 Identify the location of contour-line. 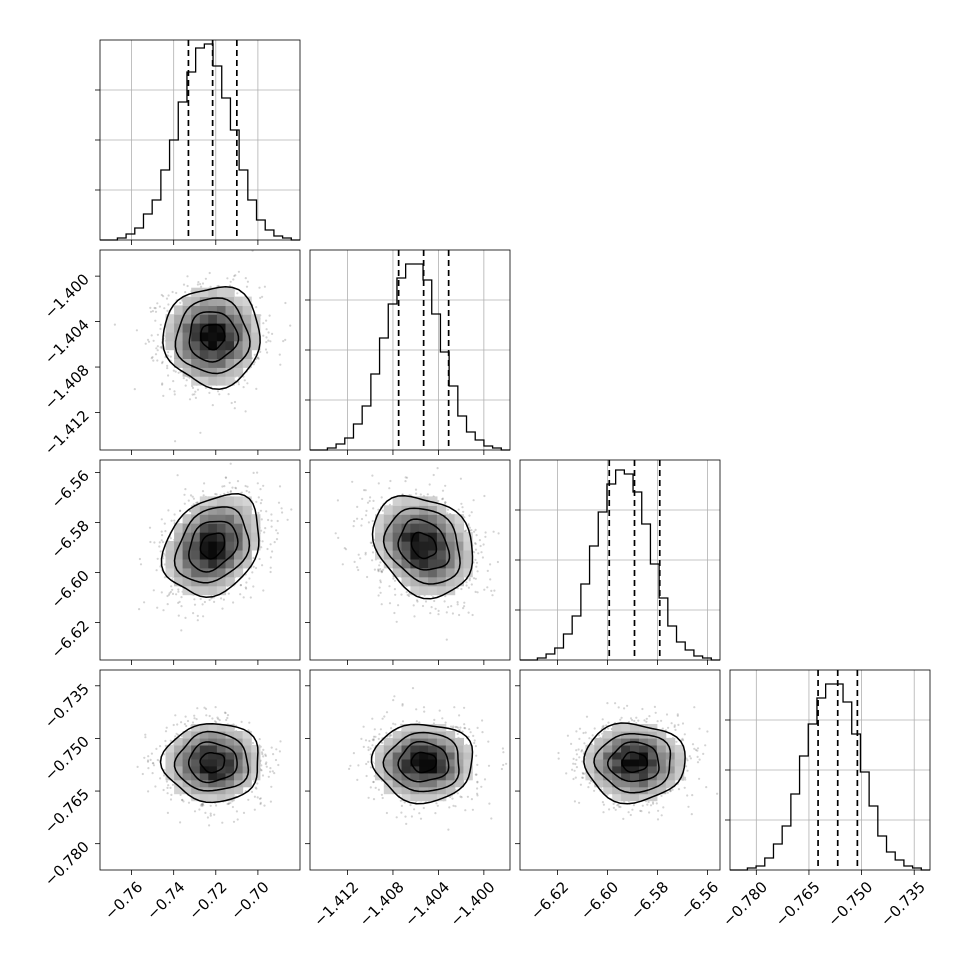
(422, 547).